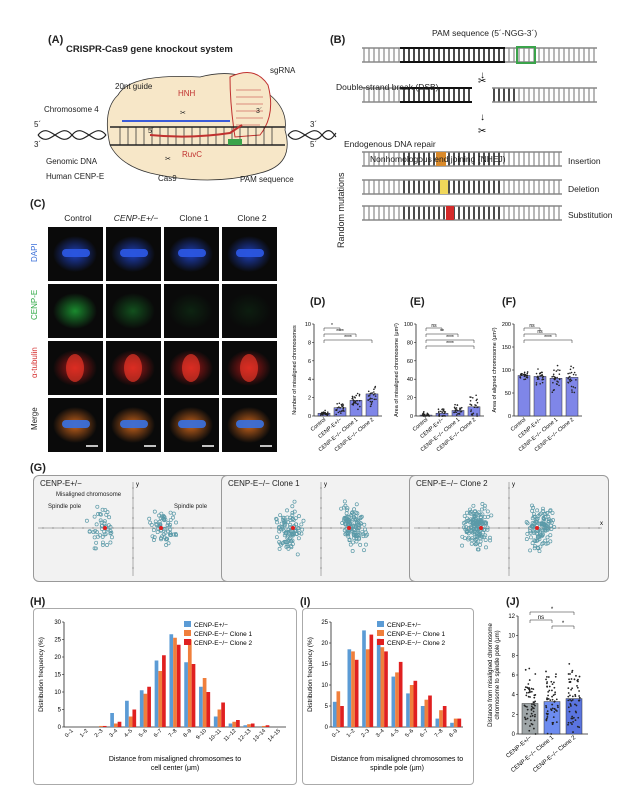 The image size is (622, 790). Describe the element at coordinates (34, 362) in the screenshot. I see `row-label-tubulin: α-tubulin` at that location.